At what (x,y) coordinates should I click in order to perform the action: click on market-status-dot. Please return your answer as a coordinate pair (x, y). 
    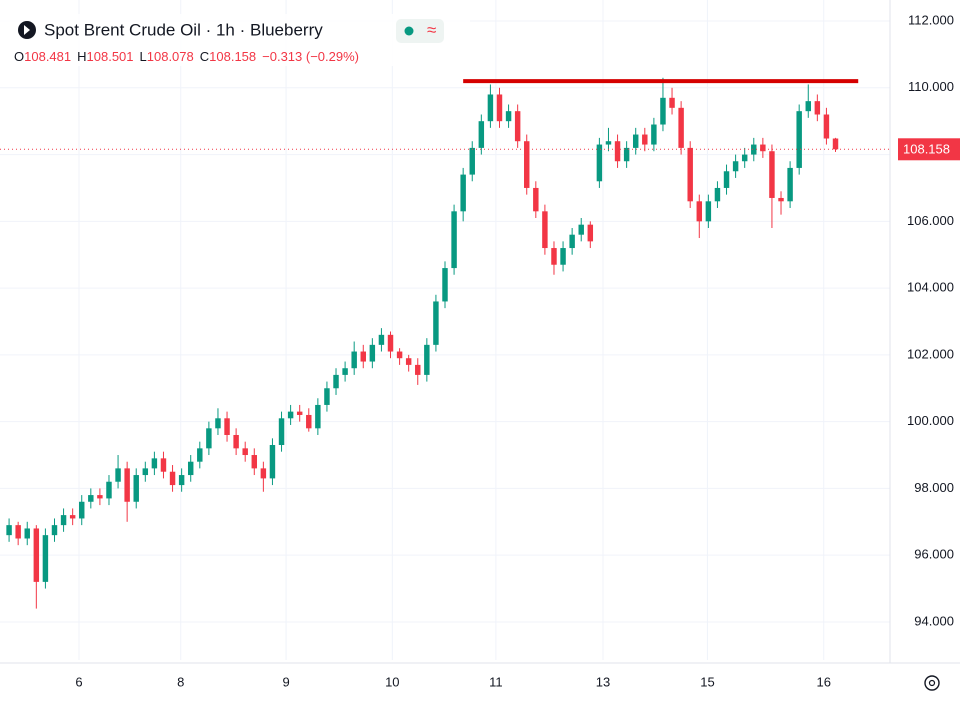
    Looking at the image, I should click on (409, 31).